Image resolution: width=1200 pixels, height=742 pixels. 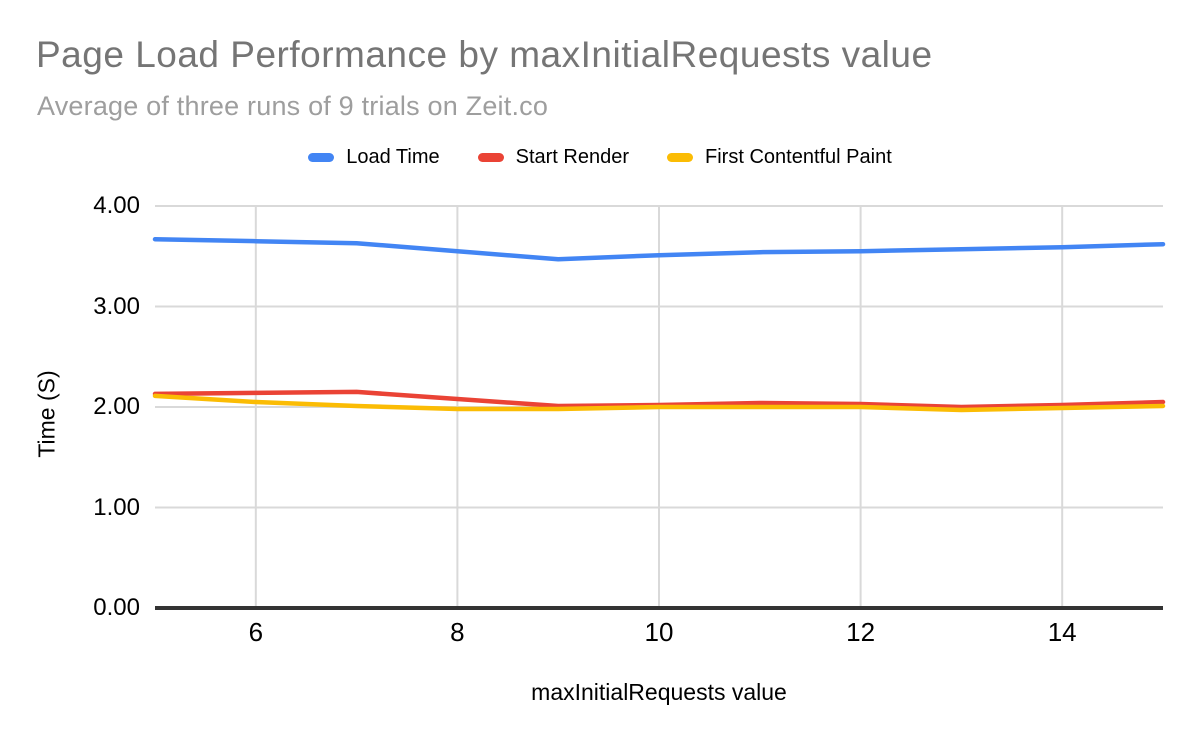 What do you see at coordinates (116, 205) in the screenshot?
I see `y-tick-label: 4.00` at bounding box center [116, 205].